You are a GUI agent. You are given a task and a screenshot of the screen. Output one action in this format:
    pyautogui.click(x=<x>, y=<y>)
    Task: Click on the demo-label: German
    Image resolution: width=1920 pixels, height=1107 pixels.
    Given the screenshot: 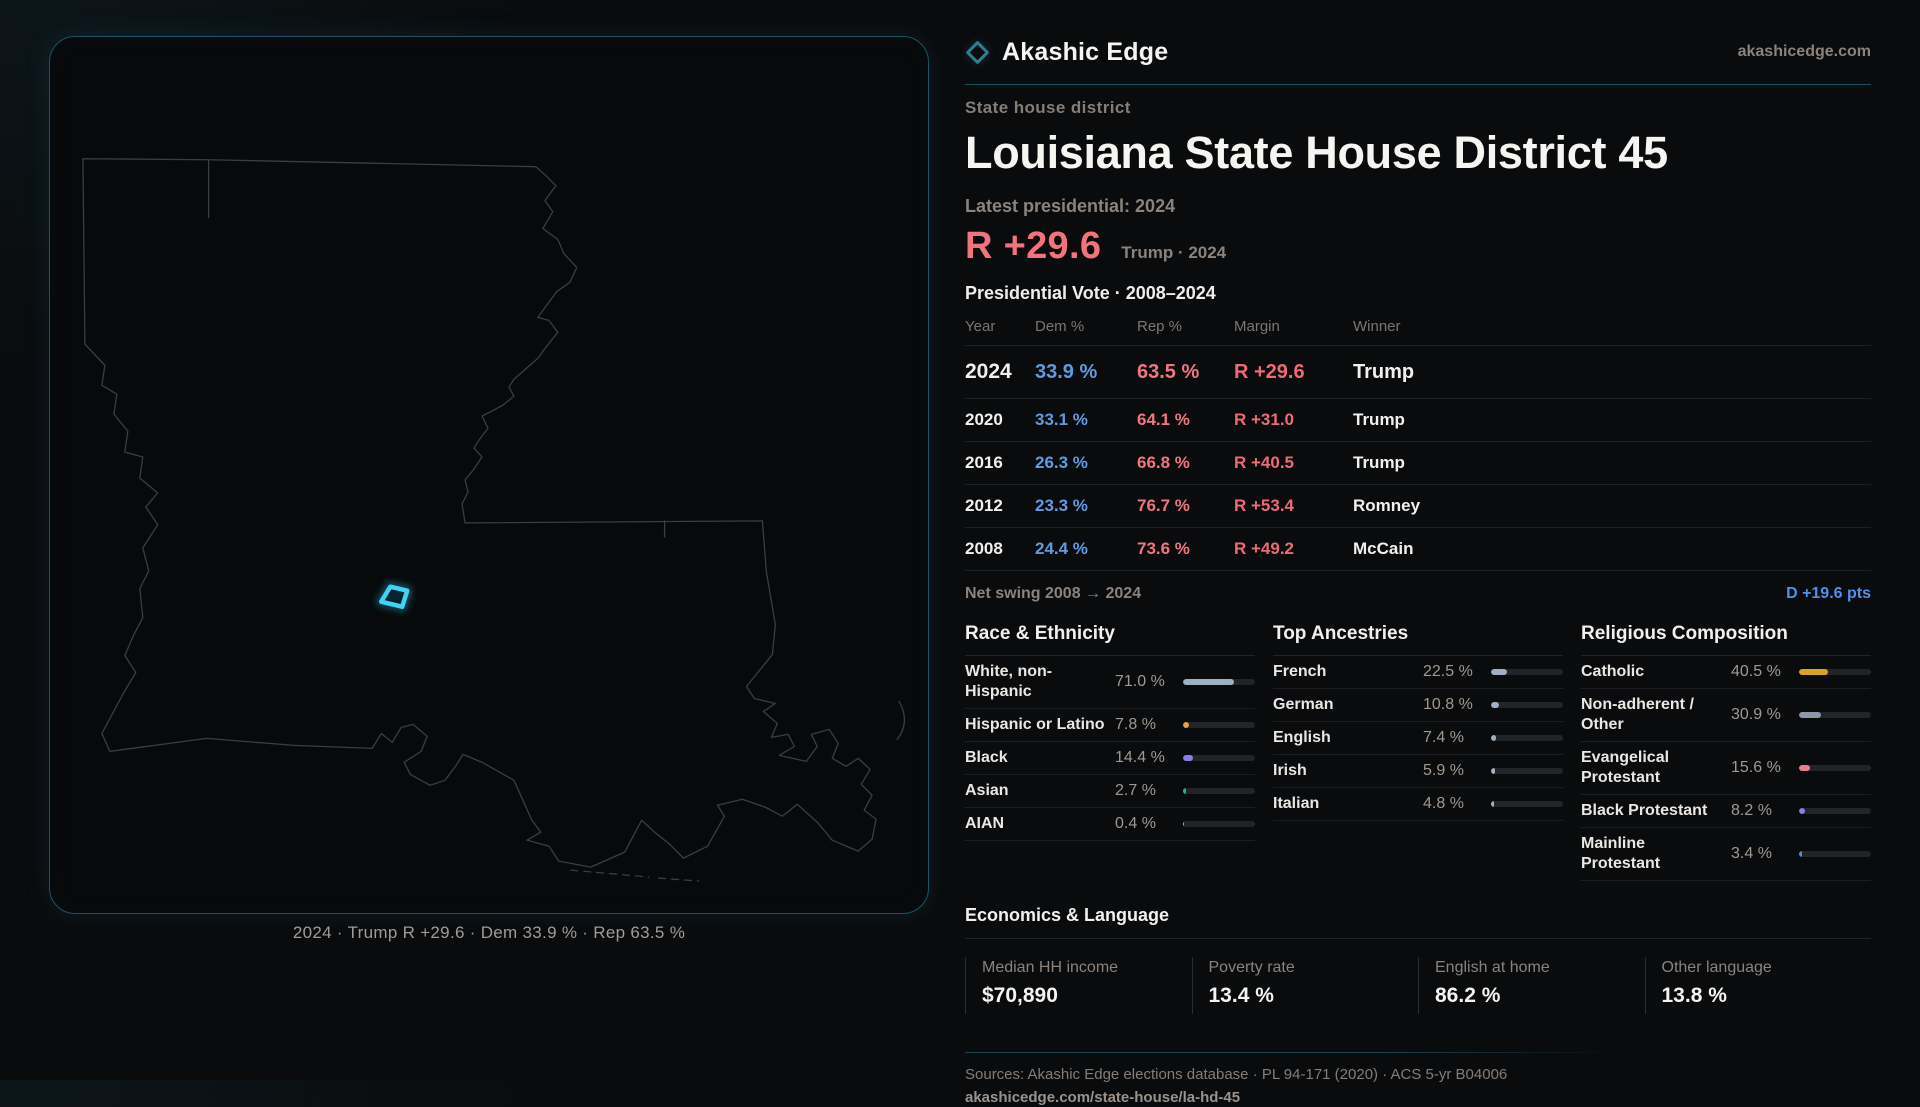 What is the action you would take?
    pyautogui.click(x=1345, y=705)
    